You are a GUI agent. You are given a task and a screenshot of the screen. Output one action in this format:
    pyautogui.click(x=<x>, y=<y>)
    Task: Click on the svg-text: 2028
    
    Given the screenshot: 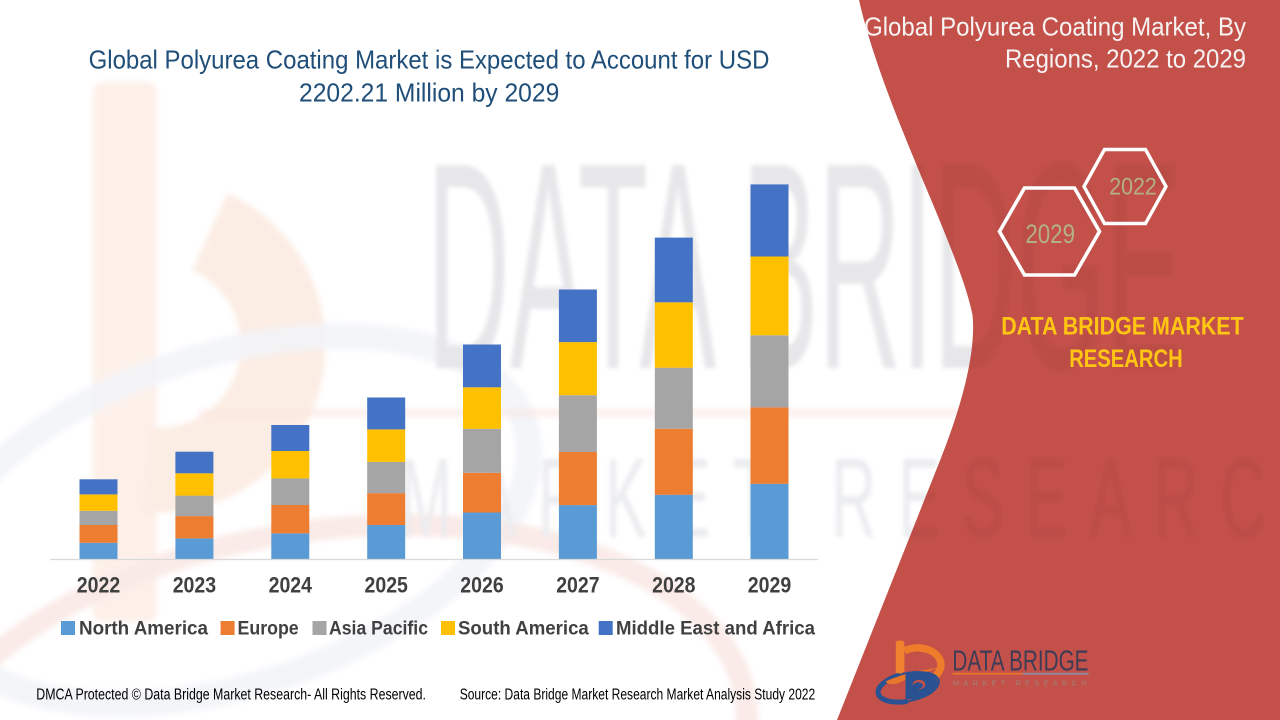 What is the action you would take?
    pyautogui.click(x=673, y=585)
    